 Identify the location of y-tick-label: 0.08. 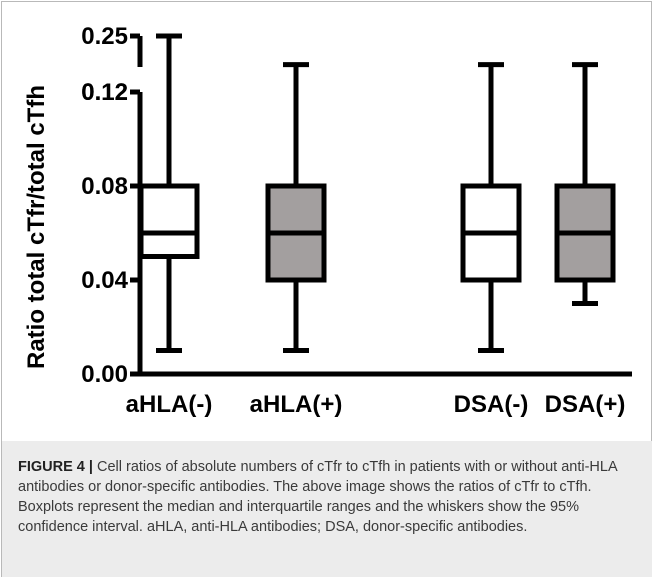
(104, 186).